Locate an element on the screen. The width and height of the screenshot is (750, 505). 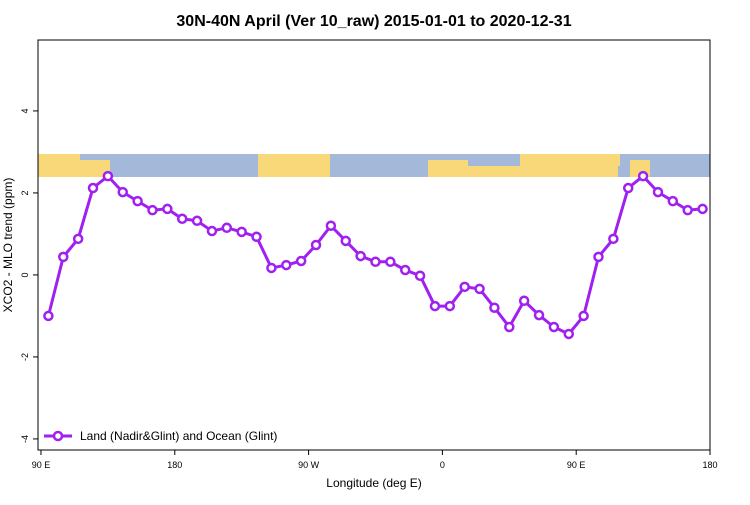
y-tick-label: 2 is located at coordinates (25, 192).